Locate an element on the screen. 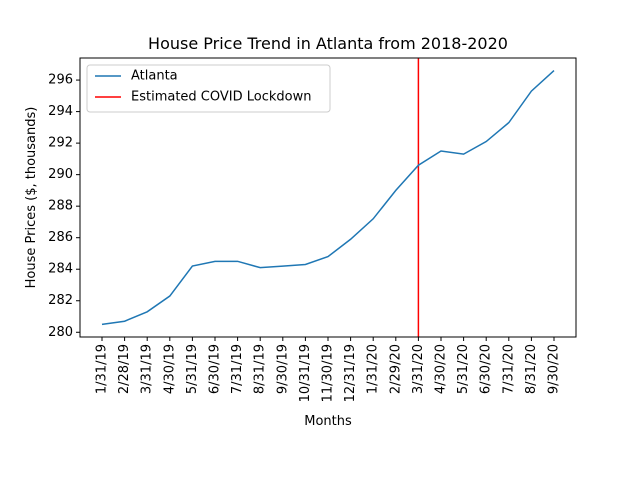 This screenshot has width=640, height=484. x-tick-label: 1/31/19 is located at coordinates (102, 369).